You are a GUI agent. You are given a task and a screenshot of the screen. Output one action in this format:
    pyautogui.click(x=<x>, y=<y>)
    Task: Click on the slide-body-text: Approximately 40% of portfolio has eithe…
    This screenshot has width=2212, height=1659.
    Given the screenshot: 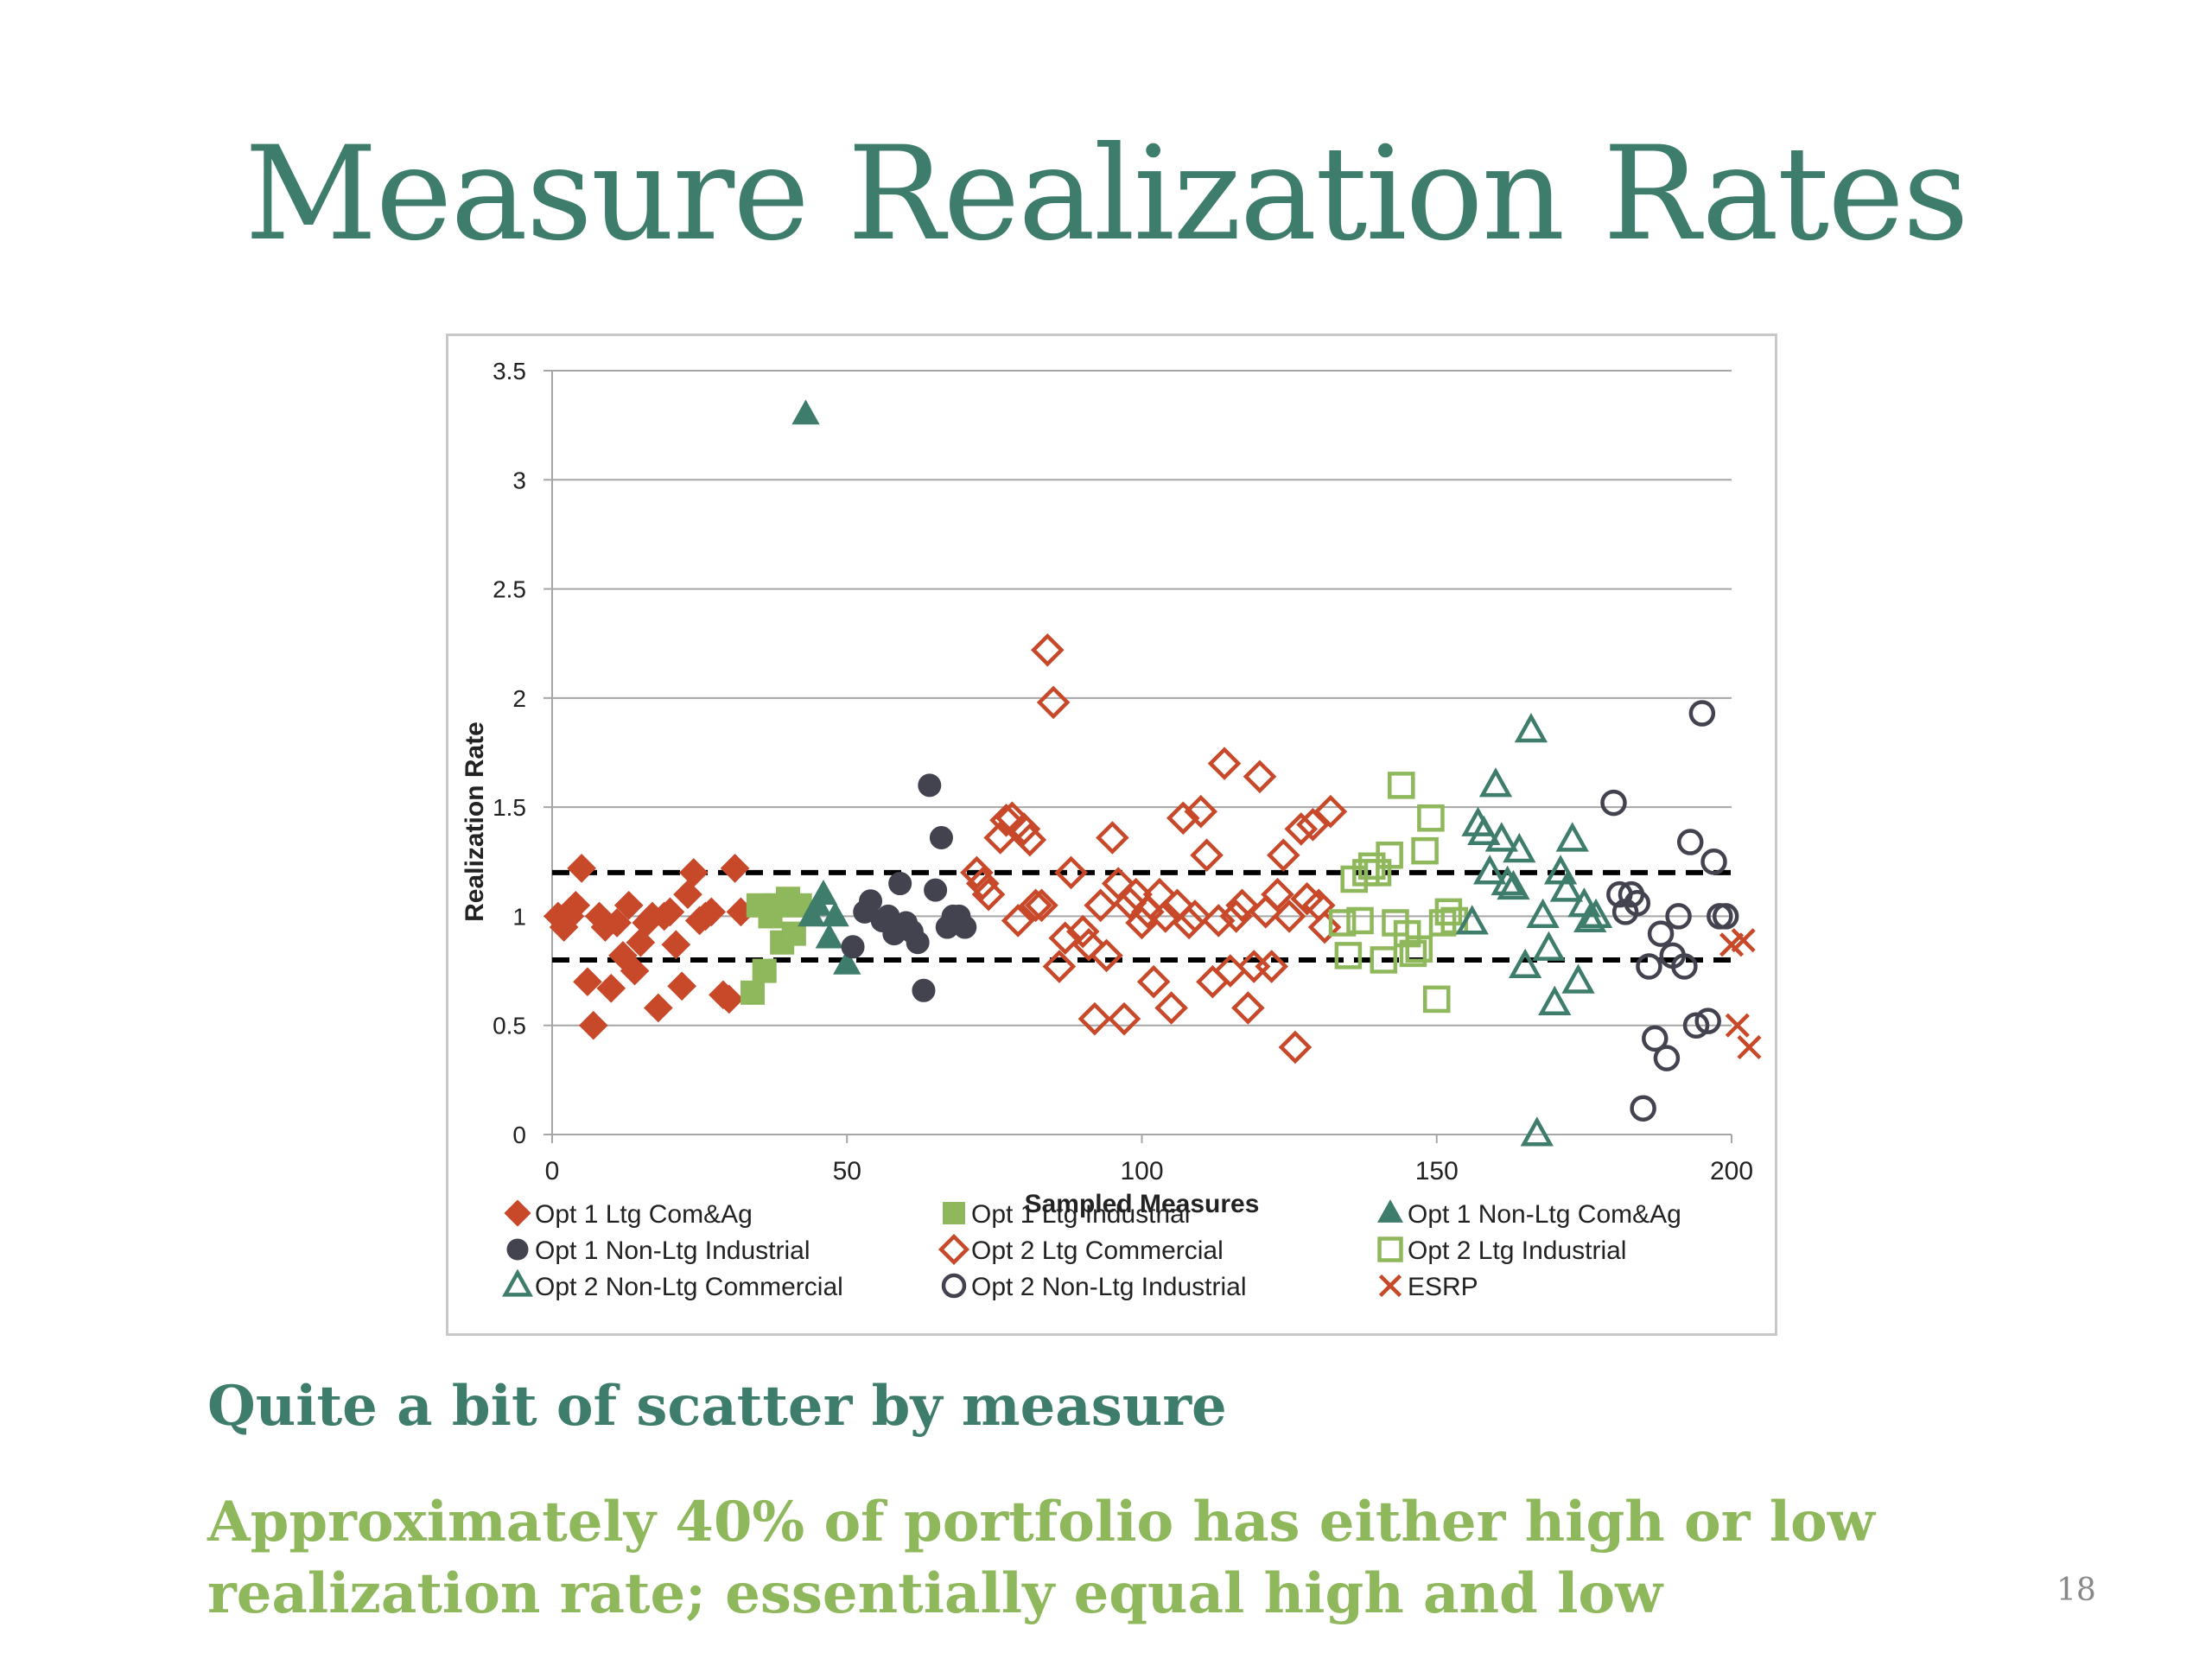 What is the action you would take?
    pyautogui.click(x=1041, y=1558)
    